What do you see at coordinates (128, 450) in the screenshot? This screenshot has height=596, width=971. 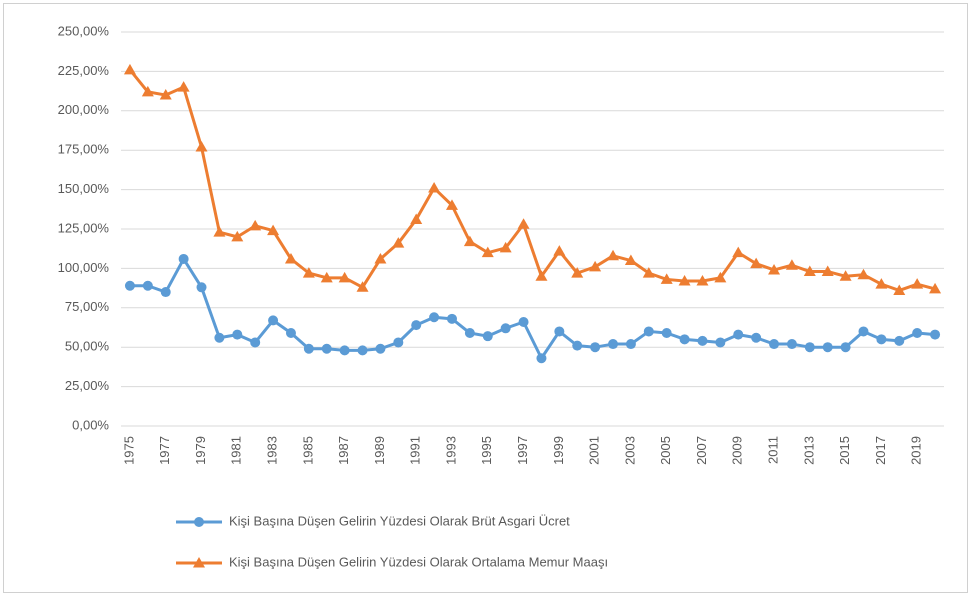 I see `x-tick-label: 1975` at bounding box center [128, 450].